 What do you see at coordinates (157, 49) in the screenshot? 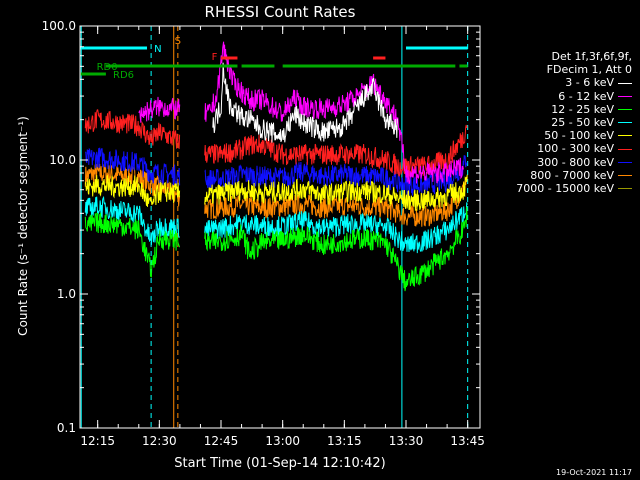
I see `annotation-label: N` at bounding box center [157, 49].